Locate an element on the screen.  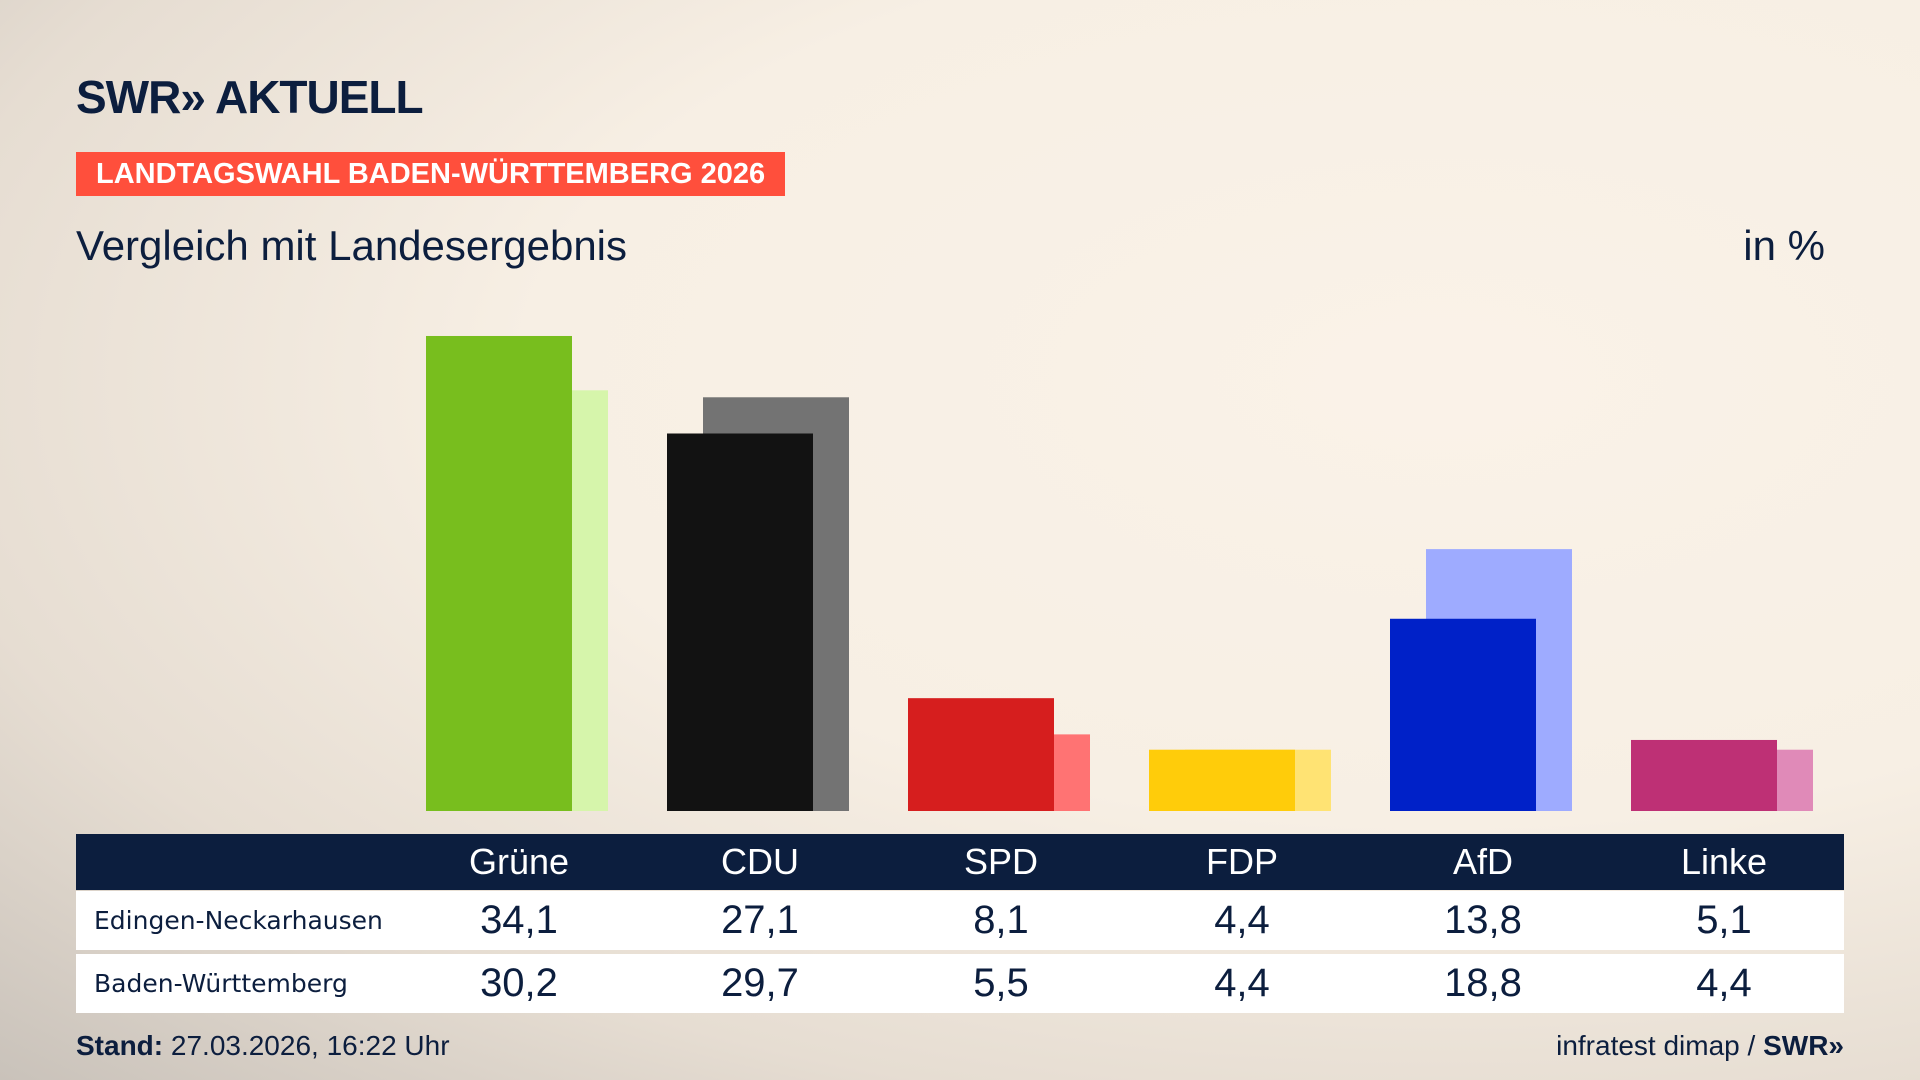
value-cell: 13,8 is located at coordinates (1483, 920).